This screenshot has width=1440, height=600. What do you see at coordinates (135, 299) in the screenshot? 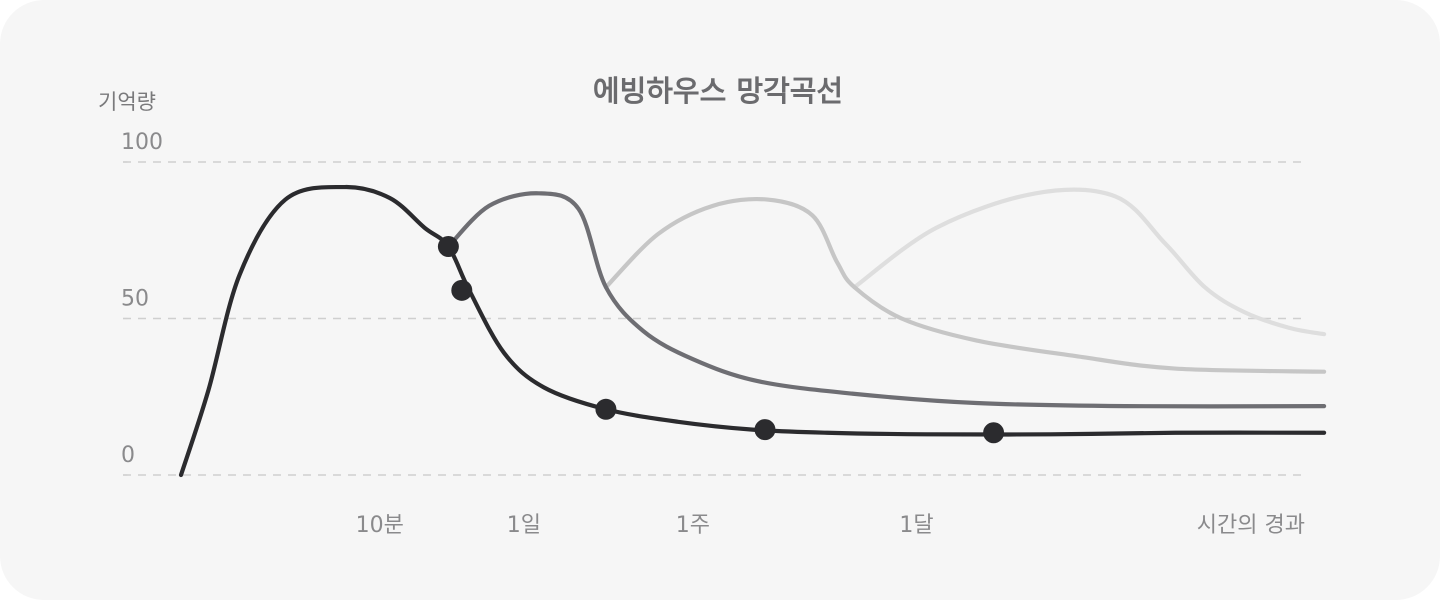
I see `y-tick-50: 50` at bounding box center [135, 299].